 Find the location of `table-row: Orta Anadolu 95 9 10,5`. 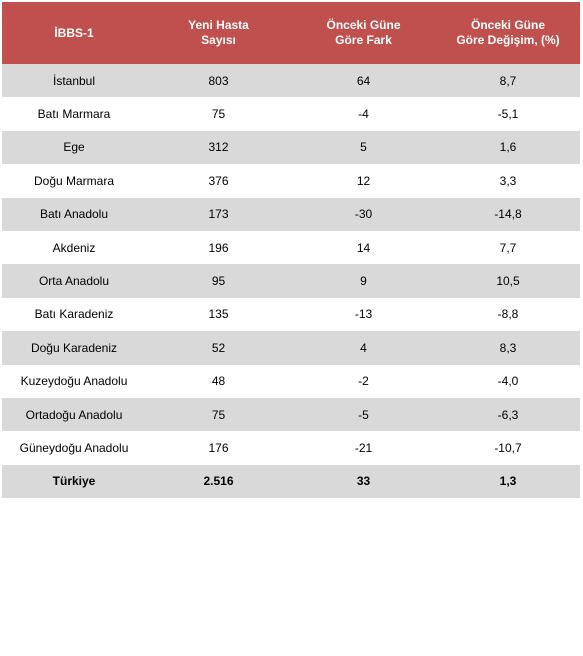

table-row: Orta Anadolu 95 9 10,5 is located at coordinates (291, 281).